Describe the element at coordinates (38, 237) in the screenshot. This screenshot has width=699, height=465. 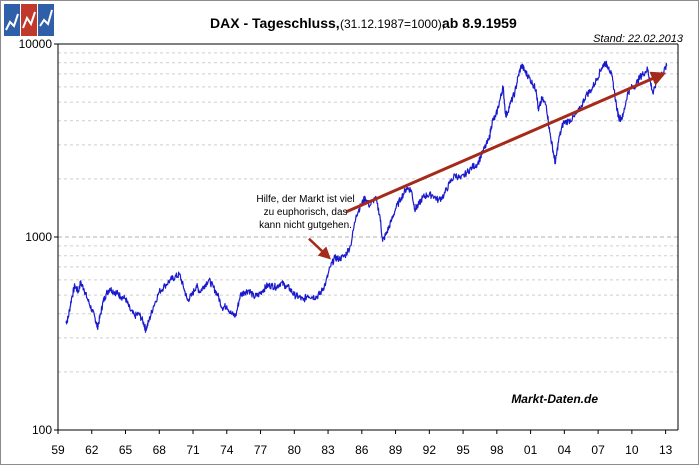
I see `y-tick-label: 1000` at that location.